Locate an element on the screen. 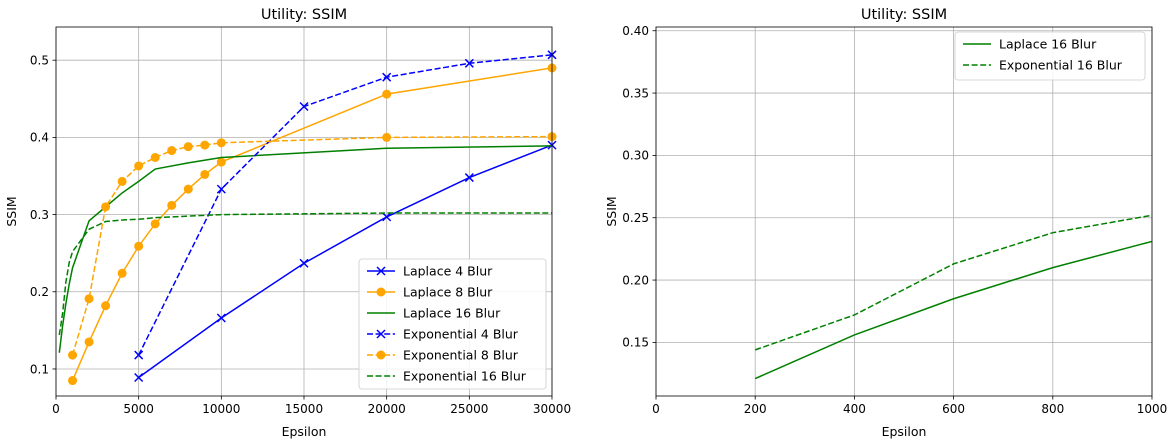  tick-label-x: 200 is located at coordinates (755, 409).